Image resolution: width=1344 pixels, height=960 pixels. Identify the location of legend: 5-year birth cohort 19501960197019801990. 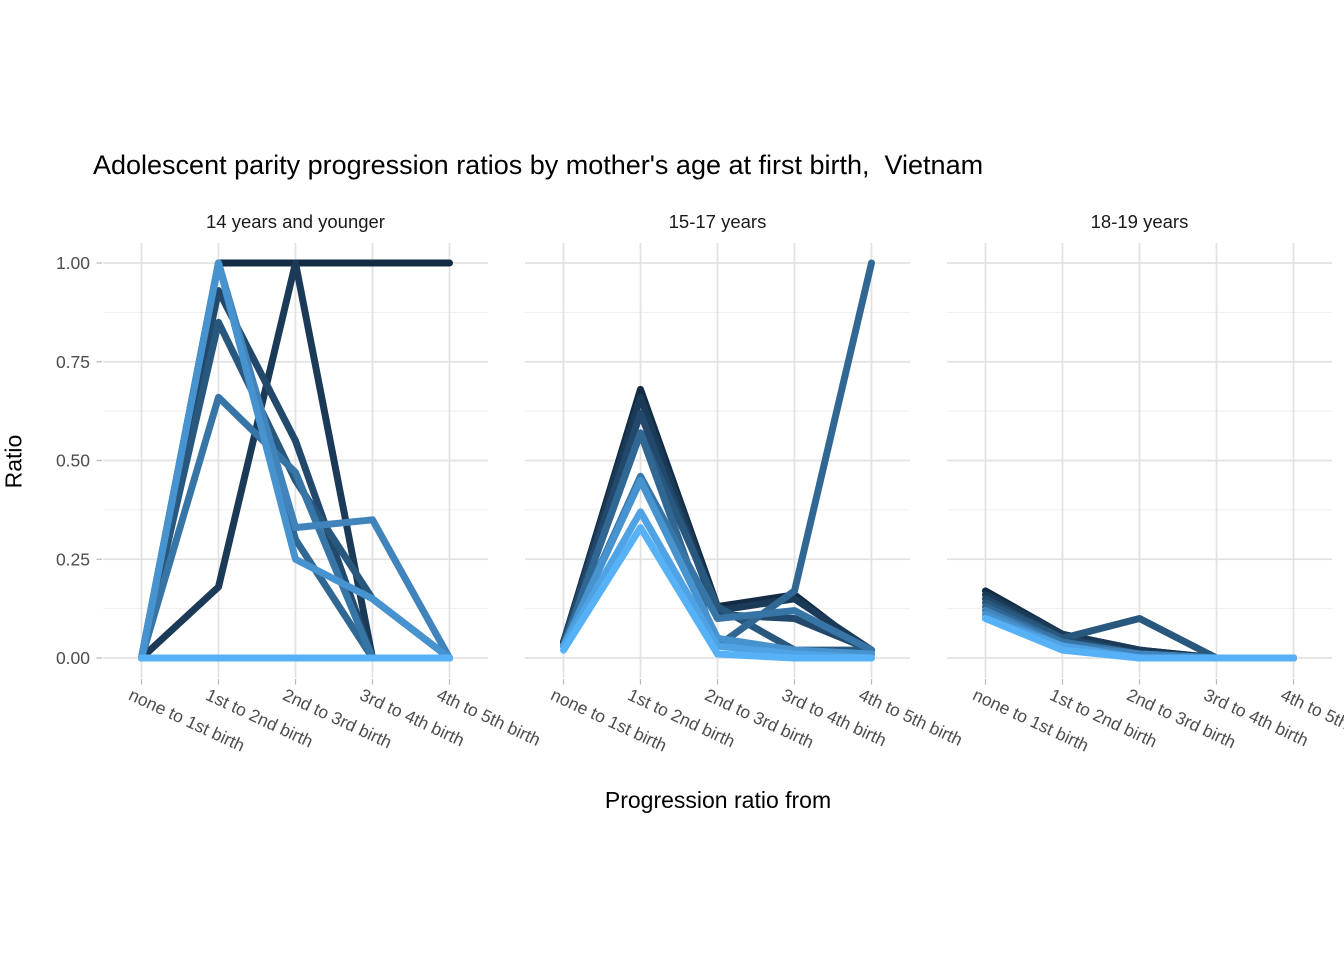
(672, 900).